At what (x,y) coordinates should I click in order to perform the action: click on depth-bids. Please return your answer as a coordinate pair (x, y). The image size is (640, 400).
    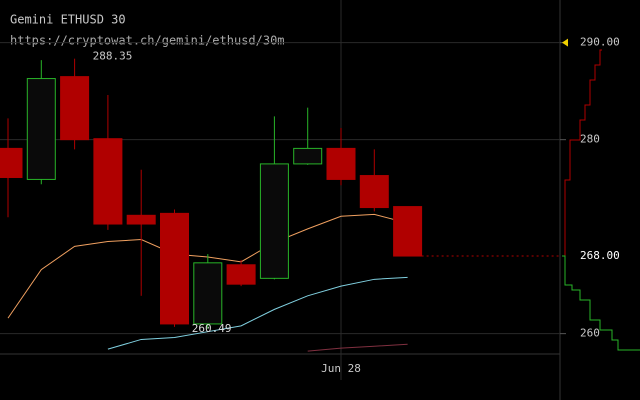
    Looking at the image, I should click on (601, 303).